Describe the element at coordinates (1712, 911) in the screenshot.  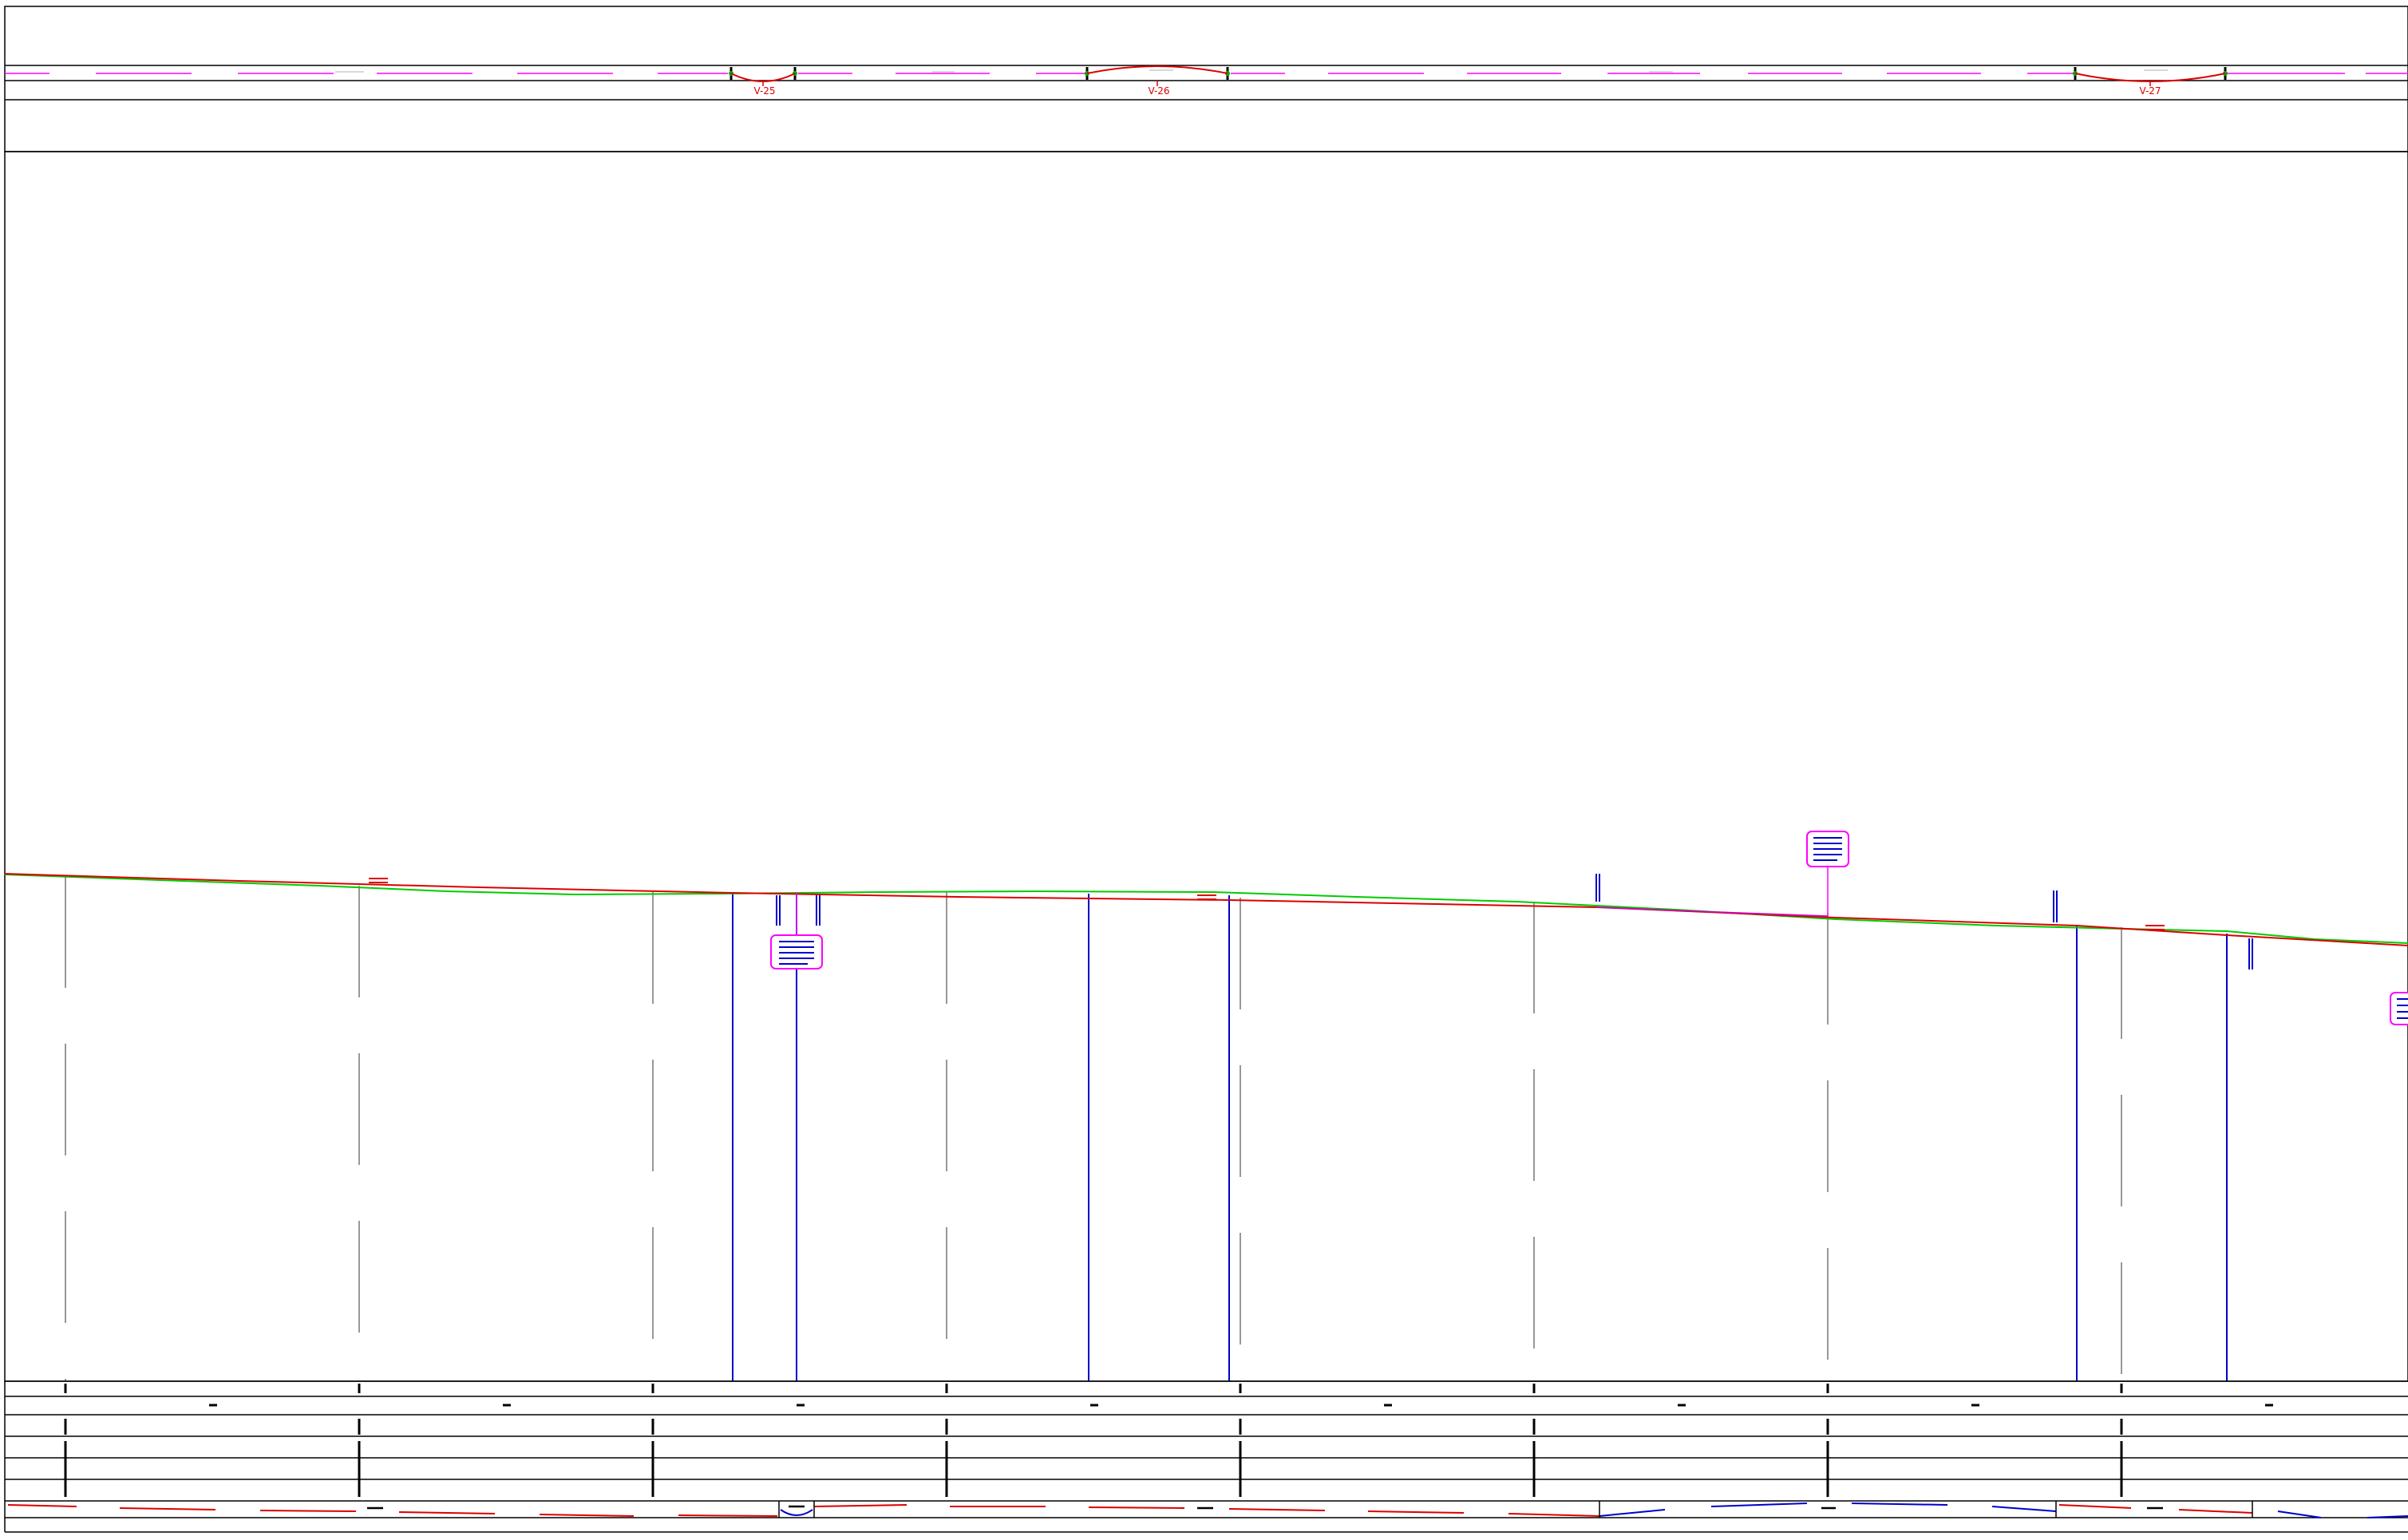
I see `alt-grade-segment` at that location.